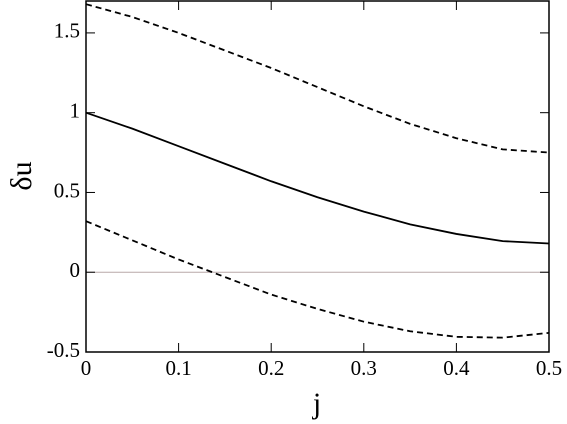 The image size is (567, 424). What do you see at coordinates (75, 110) in the screenshot?
I see `y-tick-label: 1` at bounding box center [75, 110].